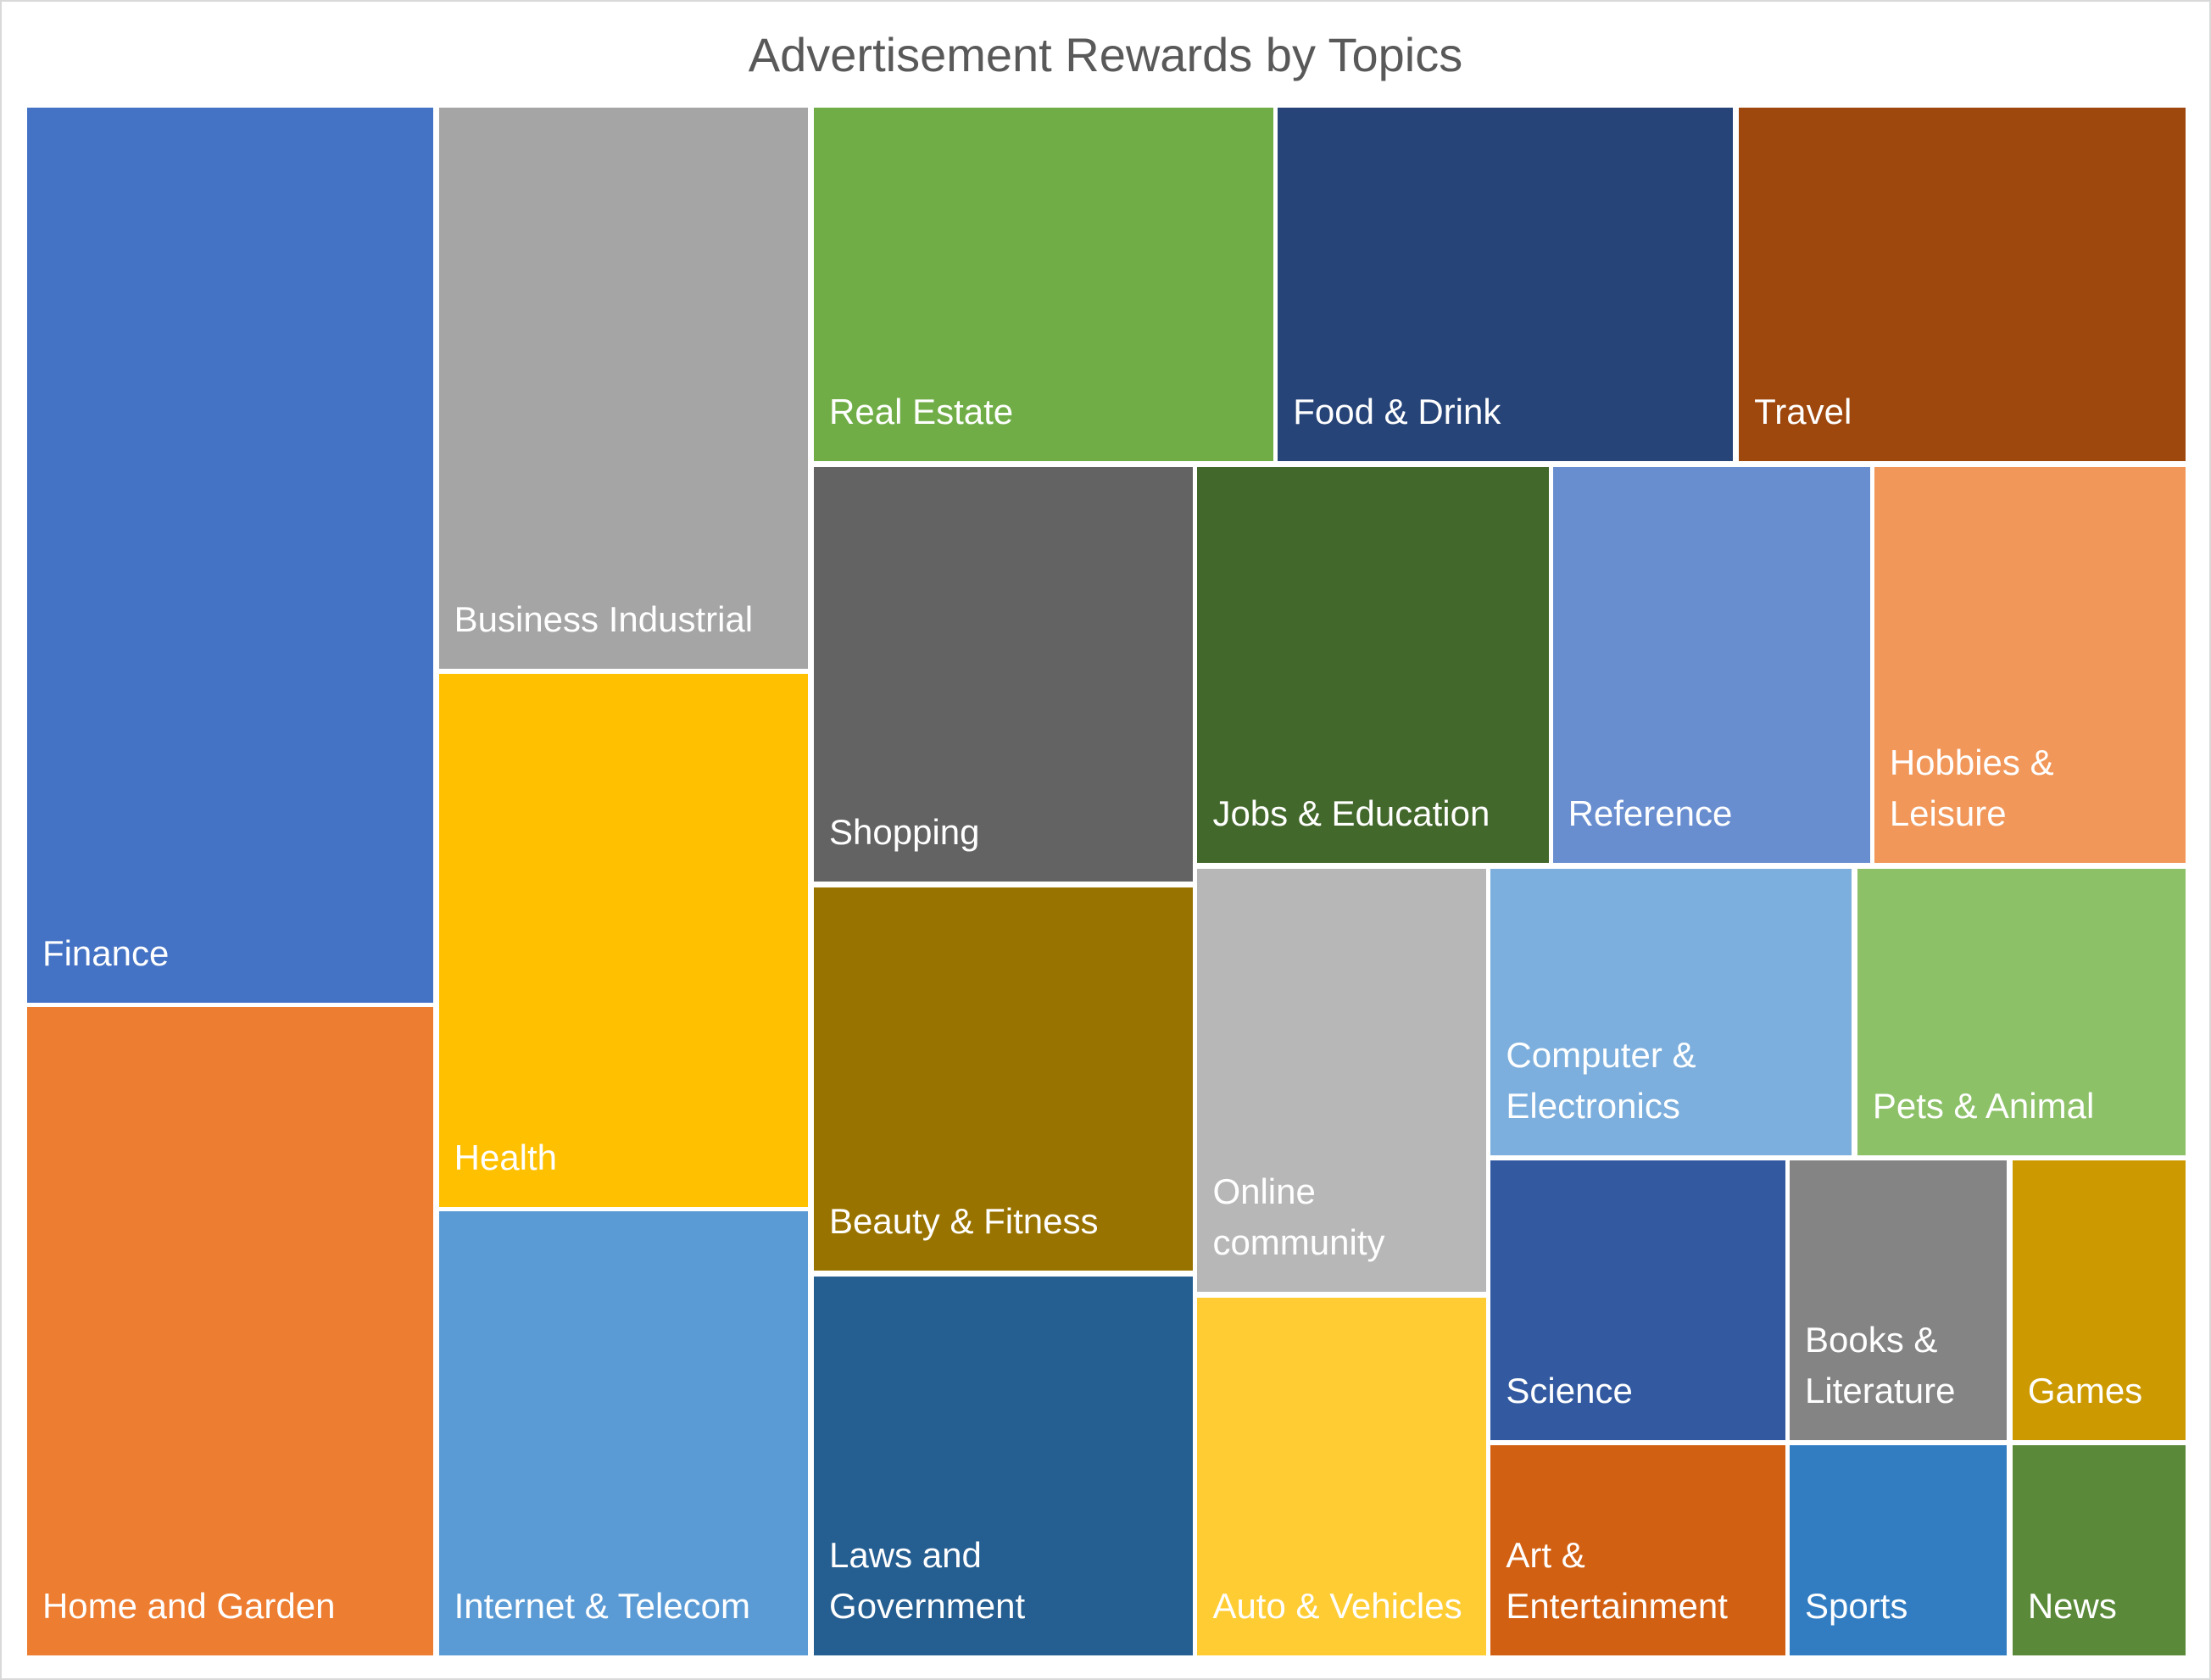 The height and width of the screenshot is (1680, 2211). Describe the element at coordinates (106, 952) in the screenshot. I see `treemap-tile-label: Finance` at that location.